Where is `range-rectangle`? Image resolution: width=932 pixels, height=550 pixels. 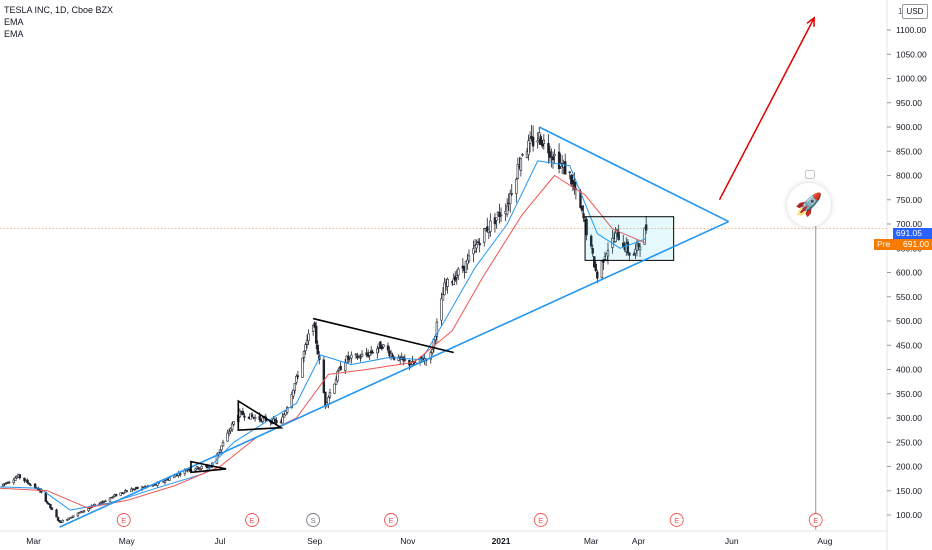
range-rectangle is located at coordinates (629, 238).